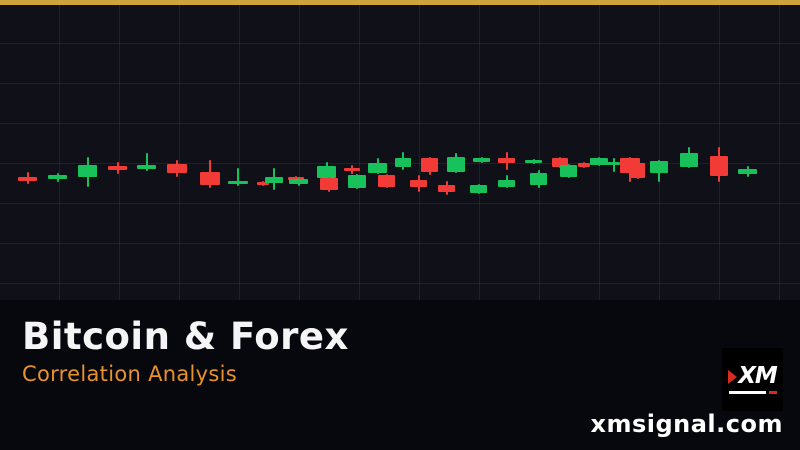  I want to click on underline-red-segment, so click(772, 392).